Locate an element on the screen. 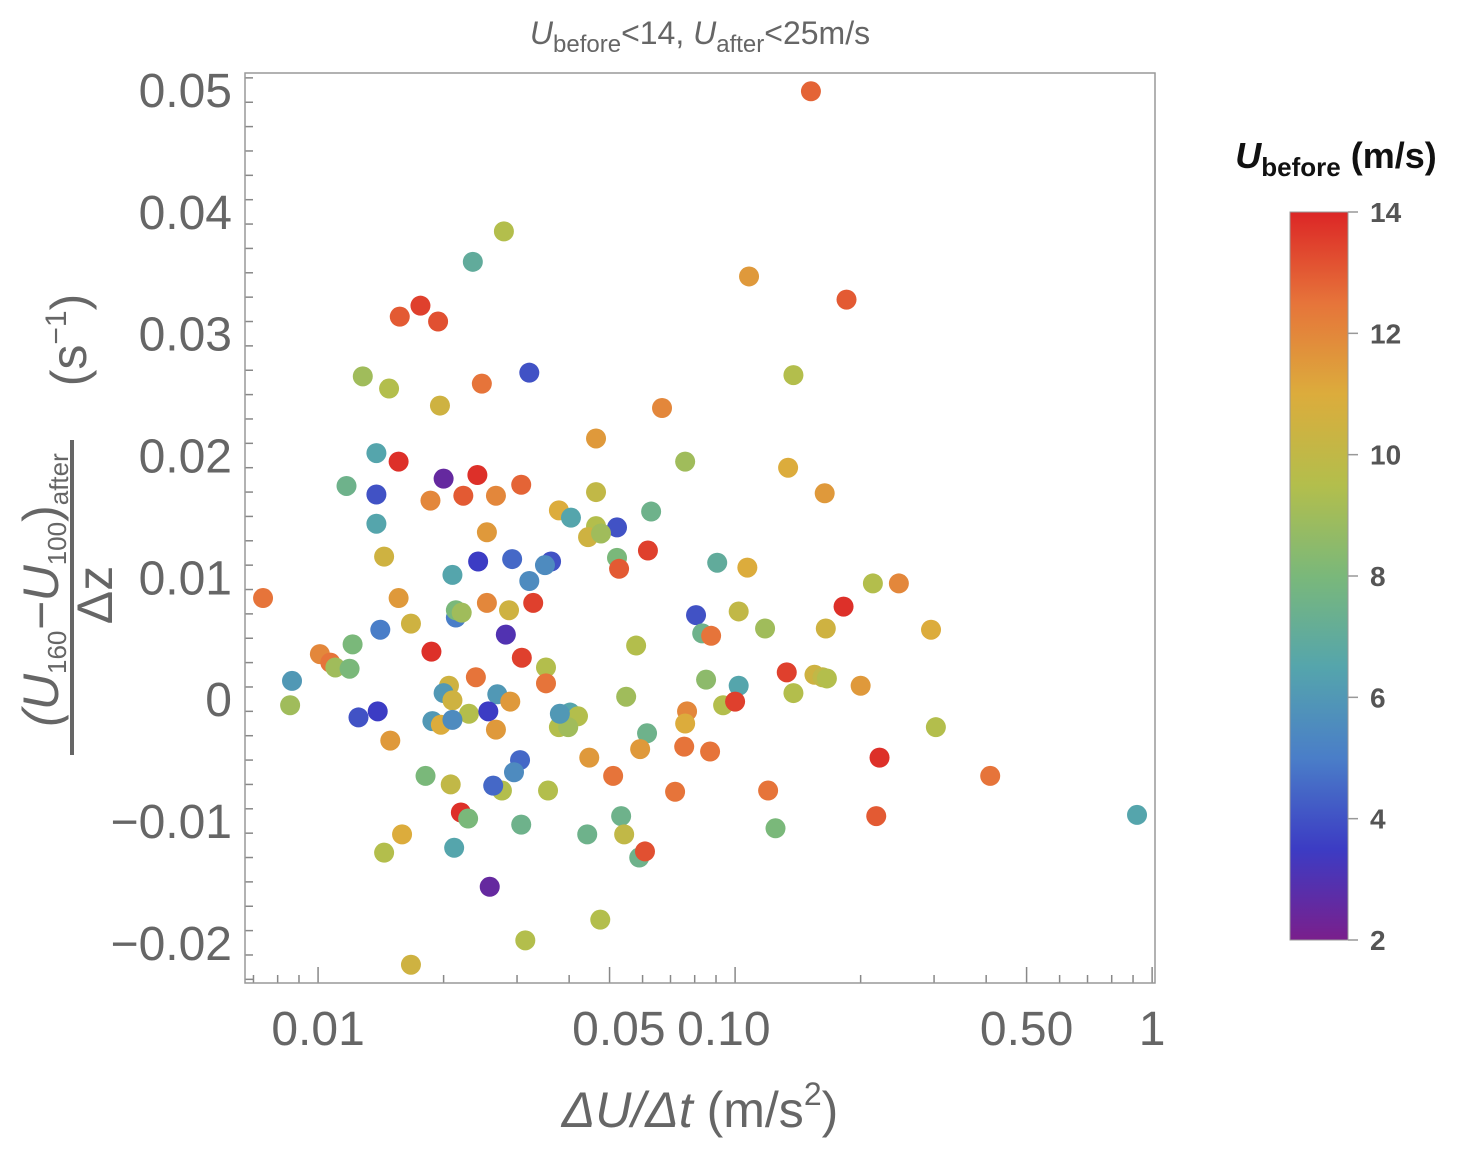 The height and width of the screenshot is (1155, 1472). x-axis-label: ΔU/Δt (m/s2) is located at coordinates (700, 1107).